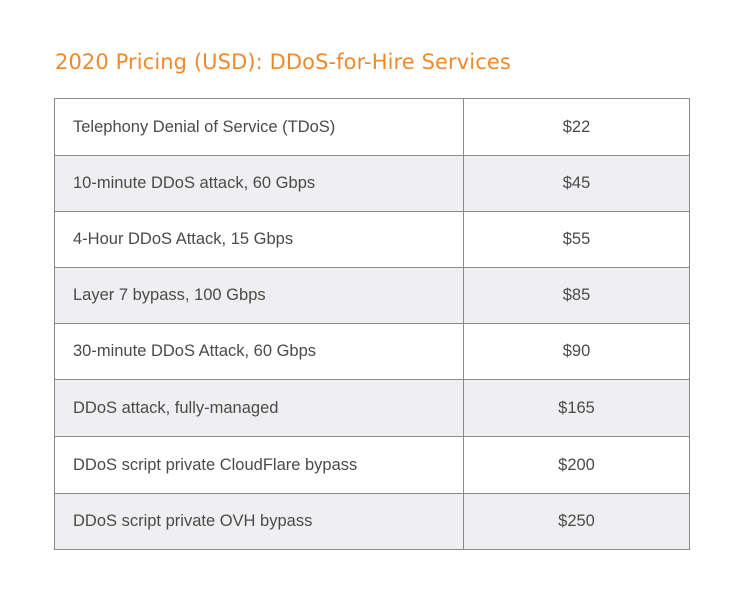  What do you see at coordinates (259, 295) in the screenshot?
I see `service-cell: Layer 7 bypass, 100 Gbps` at bounding box center [259, 295].